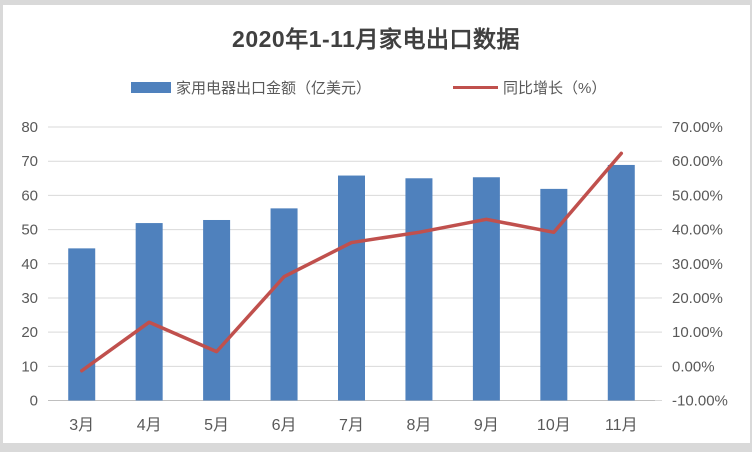  I want to click on x-axis-category-label: 6月, so click(284, 425).